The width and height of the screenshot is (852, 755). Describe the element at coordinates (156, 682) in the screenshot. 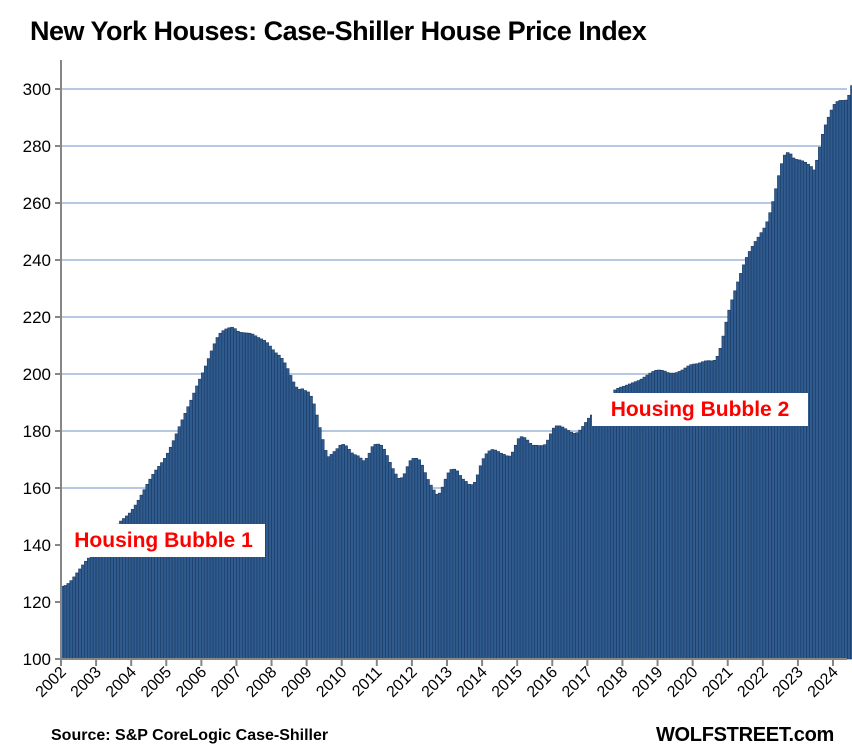

I see `x-tick-label: 2005` at that location.